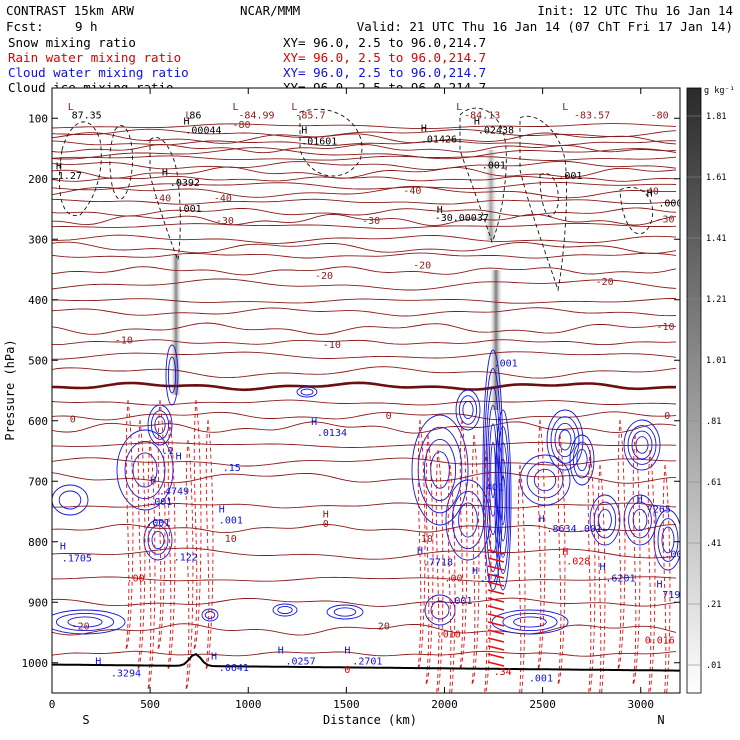 The width and height of the screenshot is (740, 740). Describe the element at coordinates (256, 115) in the screenshot. I see `contour-label: -84.99` at that location.